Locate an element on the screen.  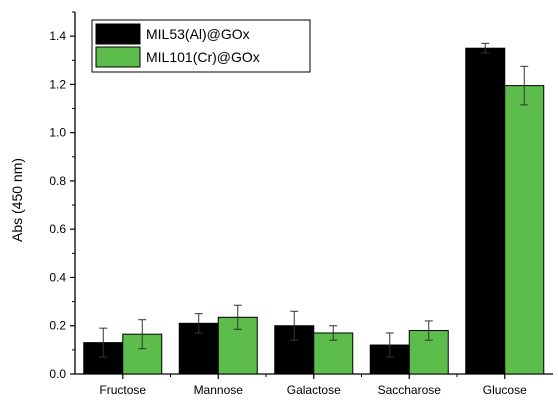
y-tick-label: 1.0 is located at coordinates (57, 133).